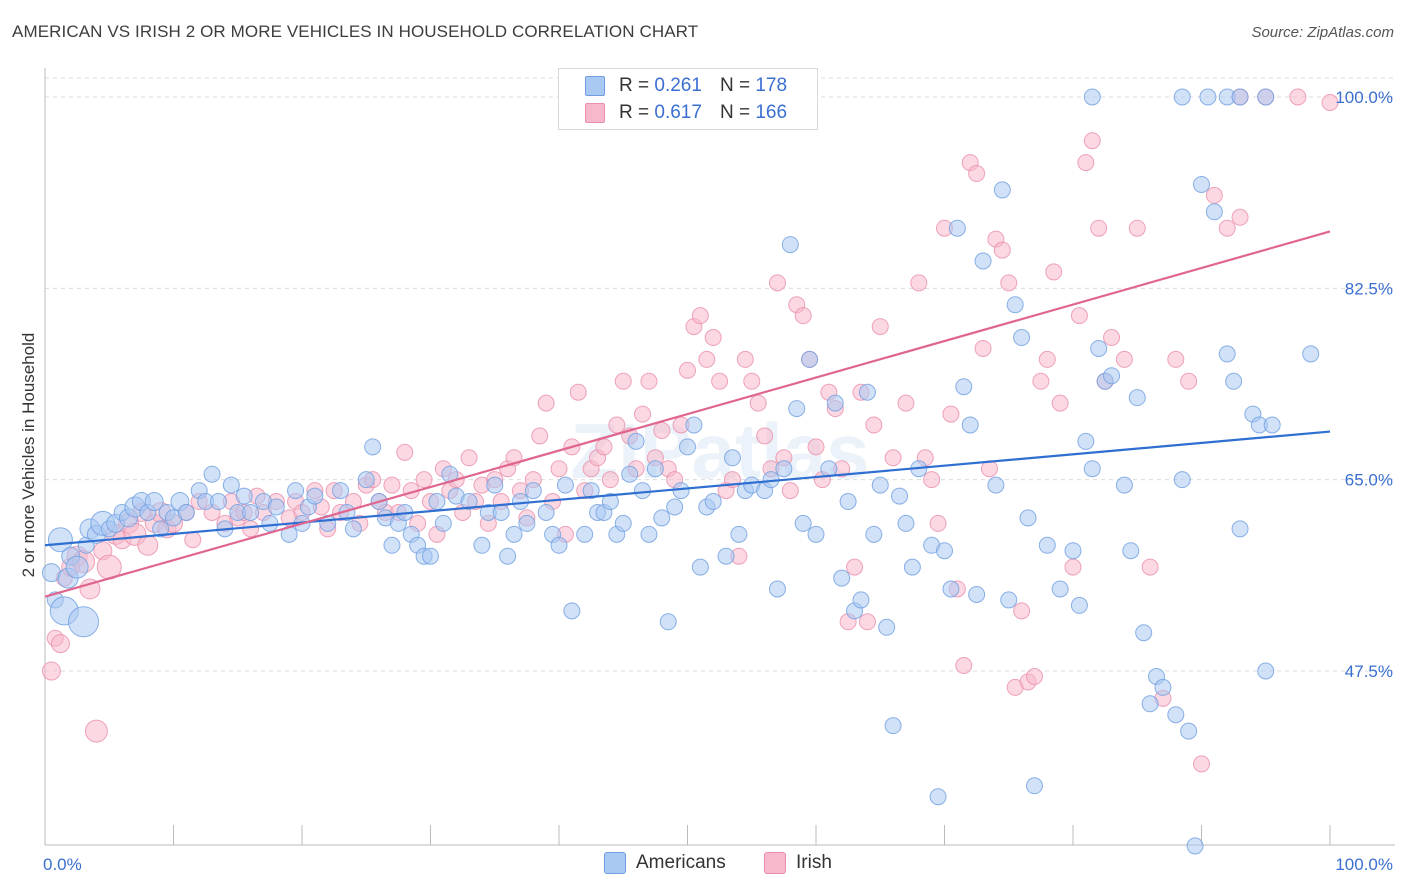 The width and height of the screenshot is (1406, 892). Describe the element at coordinates (634, 112) in the screenshot. I see `irish-r-label: R =` at that location.